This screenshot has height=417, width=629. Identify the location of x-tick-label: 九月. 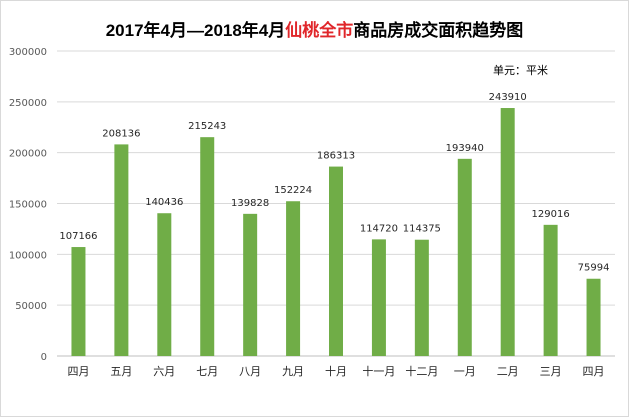
(293, 371).